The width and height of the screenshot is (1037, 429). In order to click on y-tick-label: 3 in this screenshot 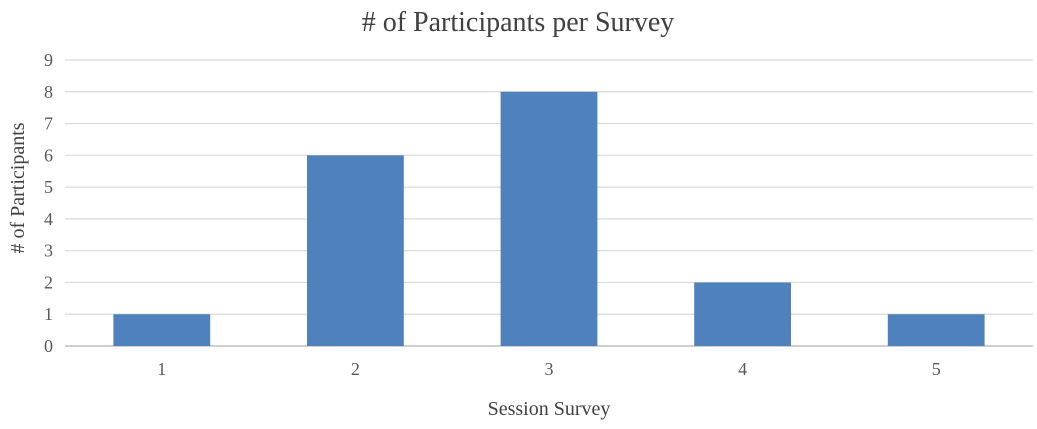, I will do `click(48, 251)`.